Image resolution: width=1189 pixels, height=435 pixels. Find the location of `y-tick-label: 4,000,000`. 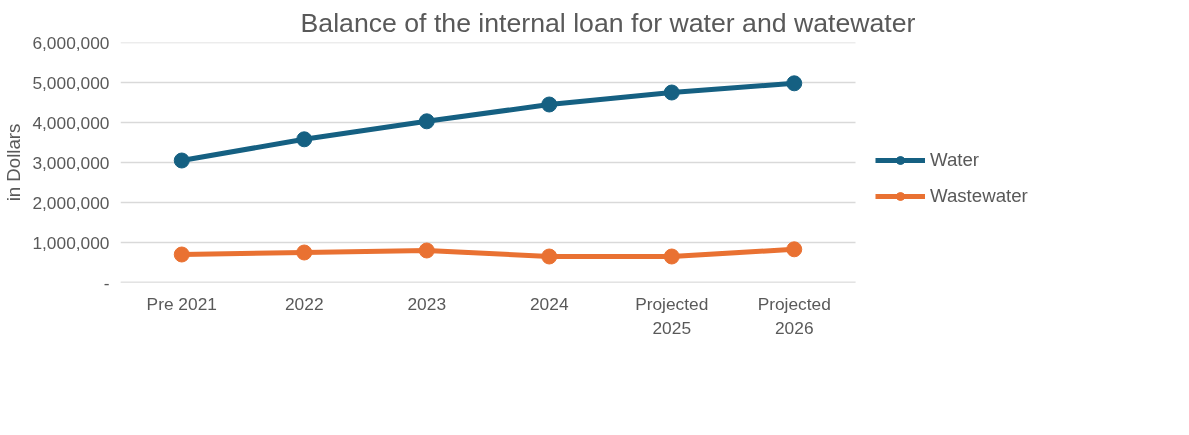

y-tick-label: 4,000,000 is located at coordinates (71, 122).